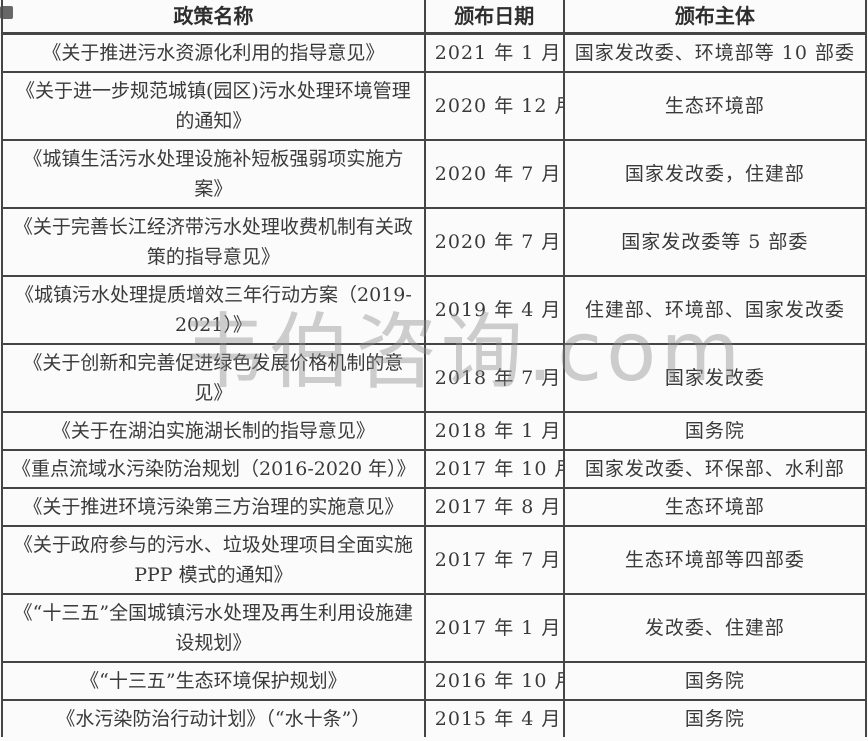  I want to click on publish-date-cell: 2017 年 7 月, so click(494, 560).